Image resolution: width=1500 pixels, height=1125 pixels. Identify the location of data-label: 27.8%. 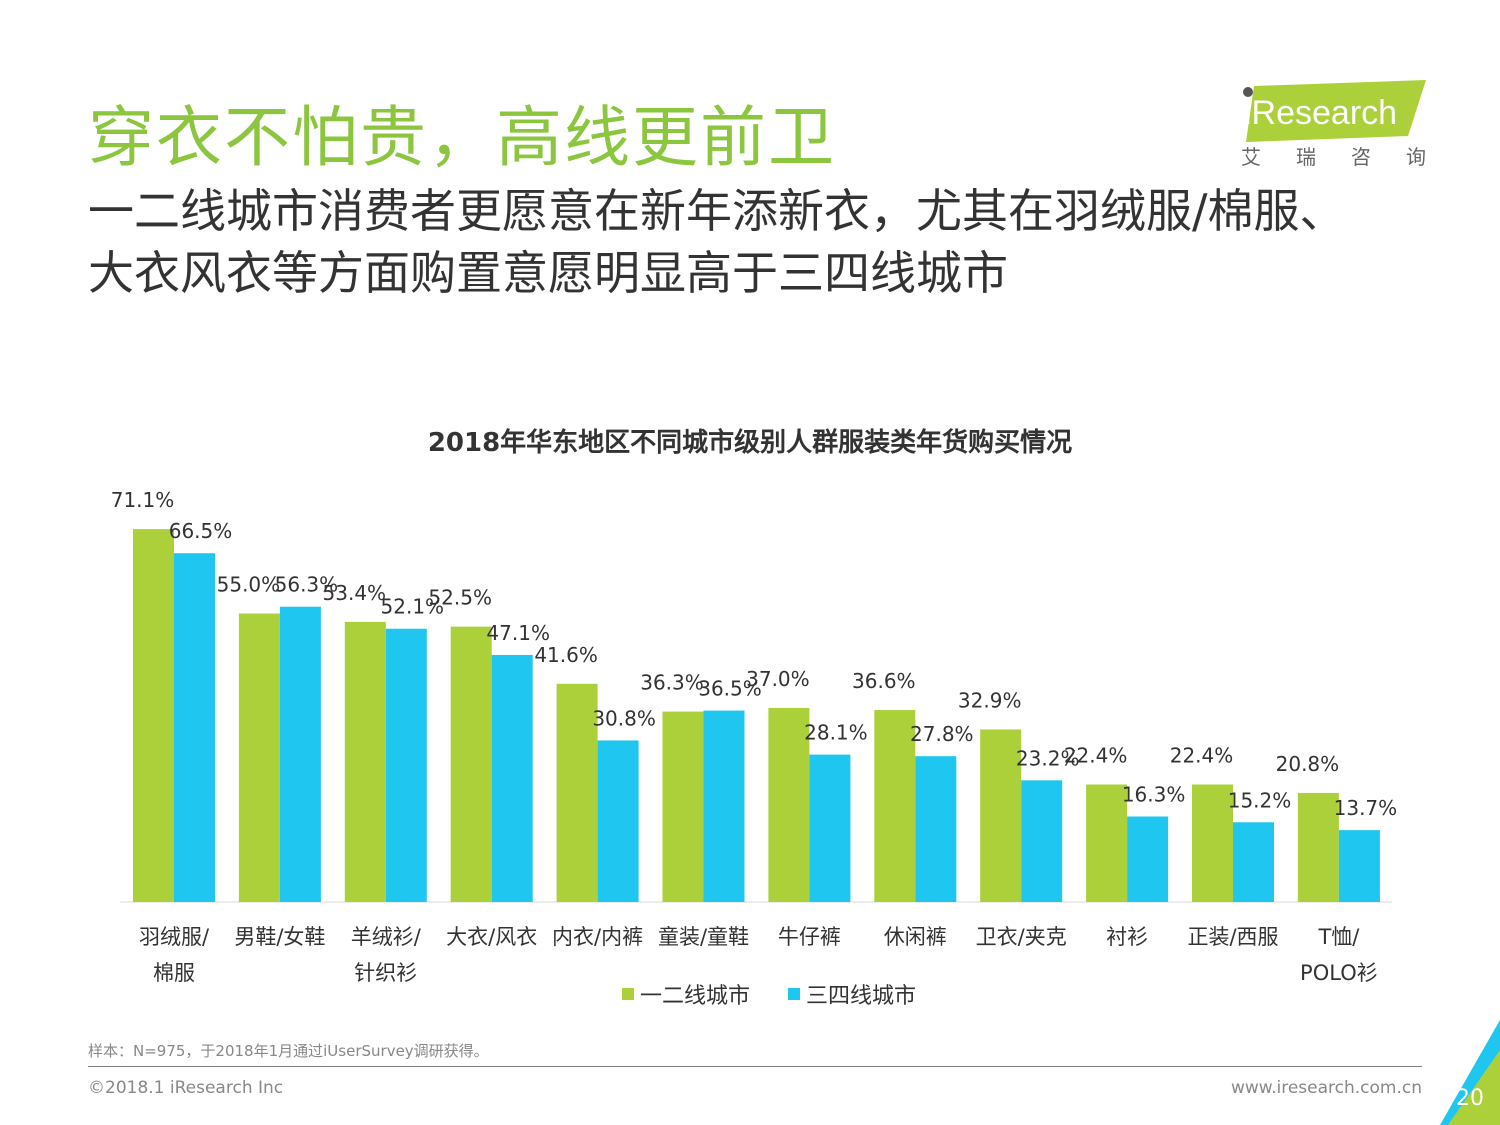
(942, 734).